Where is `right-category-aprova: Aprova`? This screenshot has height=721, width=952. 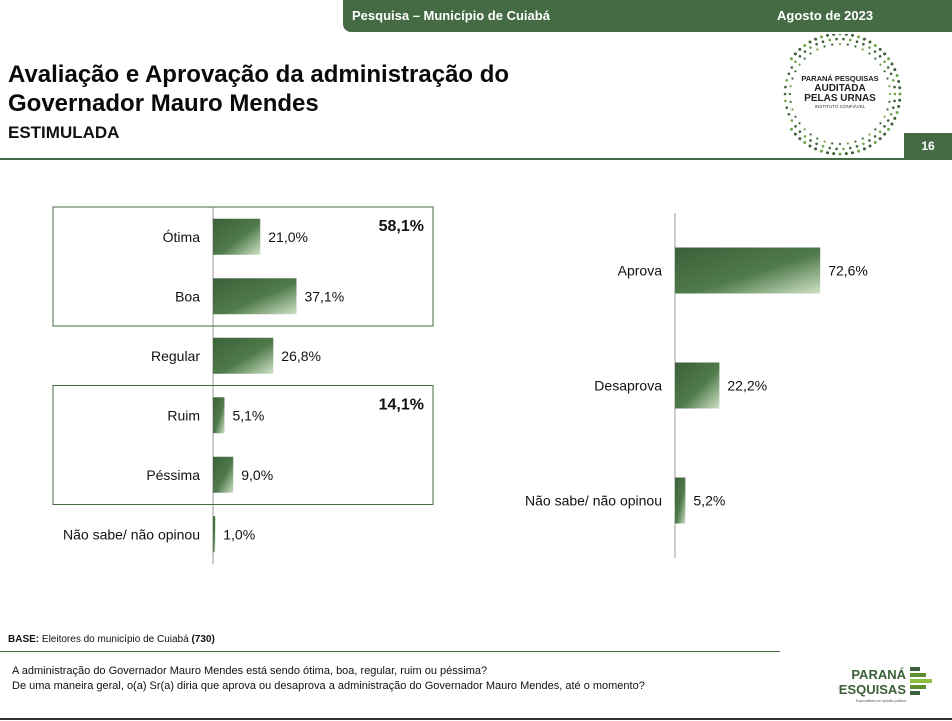
right-category-aprova: Aprova is located at coordinates (640, 271).